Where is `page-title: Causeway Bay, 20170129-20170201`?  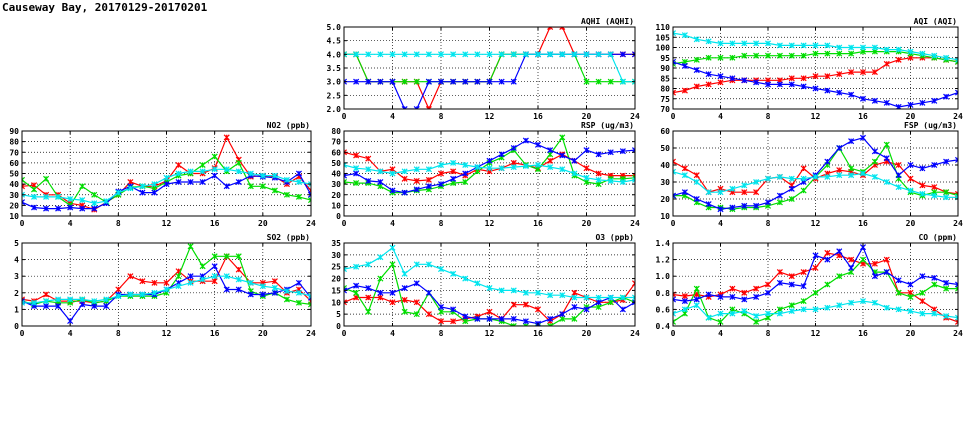 page-title: Causeway Bay, 20170129-20170201 is located at coordinates (105, 7).